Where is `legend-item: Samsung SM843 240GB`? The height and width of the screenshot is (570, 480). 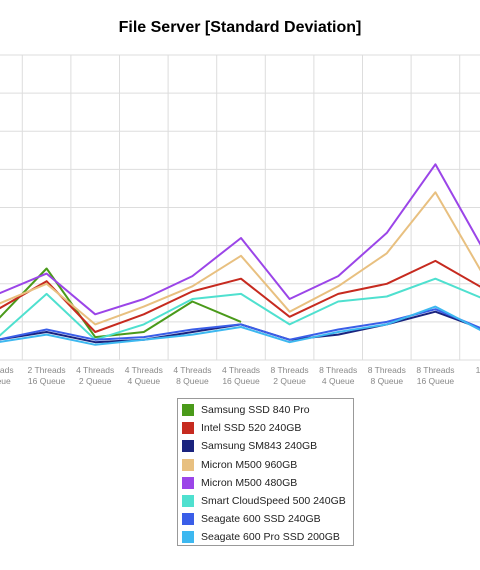
legend-item: Samsung SM843 240GB is located at coordinates (267, 446).